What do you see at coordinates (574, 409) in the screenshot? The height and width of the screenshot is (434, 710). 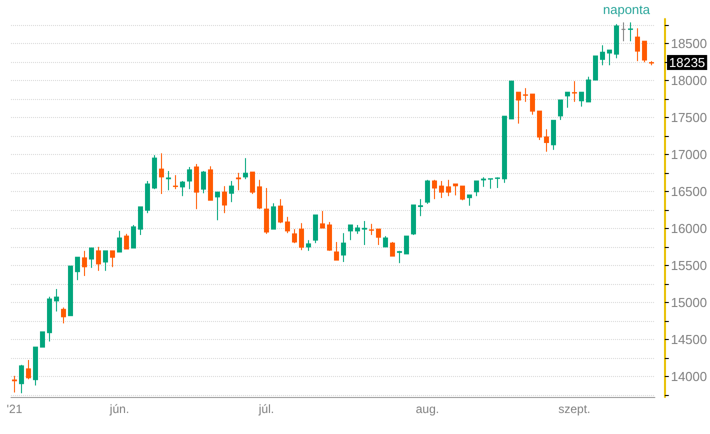 I see `x-tick-label: szept.` at bounding box center [574, 409].